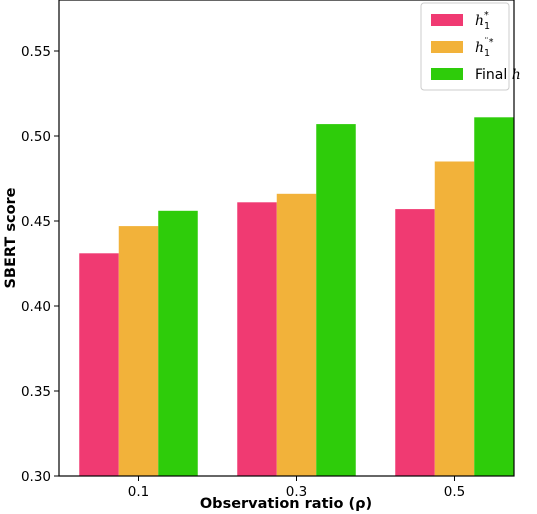 This screenshot has width=537, height=514. I want to click on x-axis: 0.1 0.3 0.5, so click(296, 488).